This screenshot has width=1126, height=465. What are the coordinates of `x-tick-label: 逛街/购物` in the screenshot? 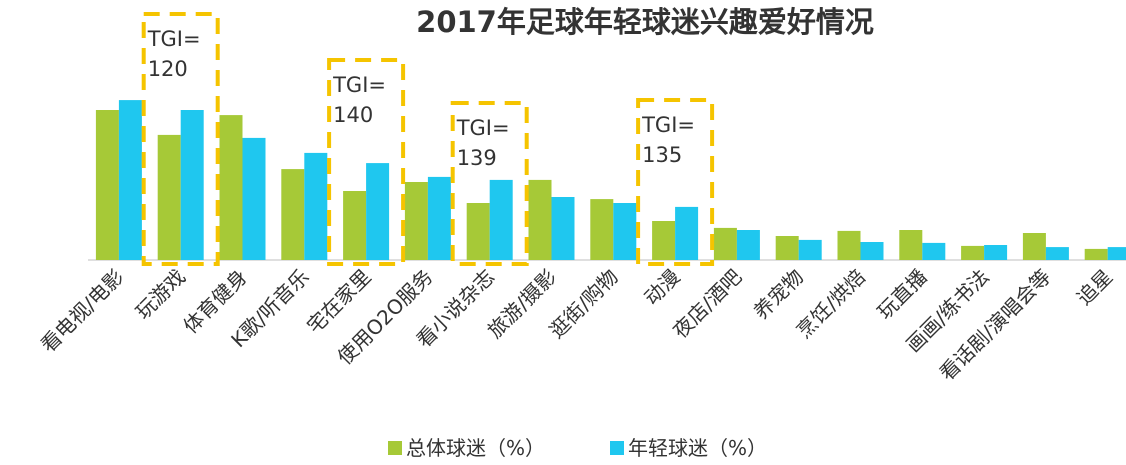 It's located at (584, 304).